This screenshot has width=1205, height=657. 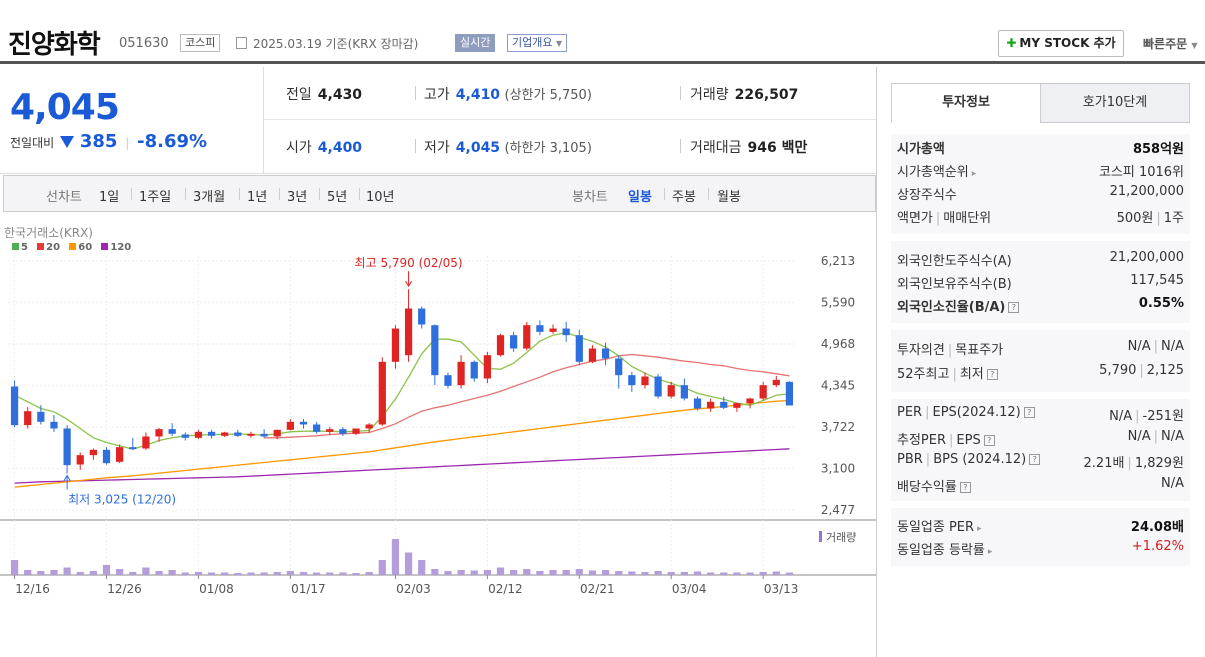 I want to click on market-cap-rank-label: 시가총액순위, so click(x=933, y=172).